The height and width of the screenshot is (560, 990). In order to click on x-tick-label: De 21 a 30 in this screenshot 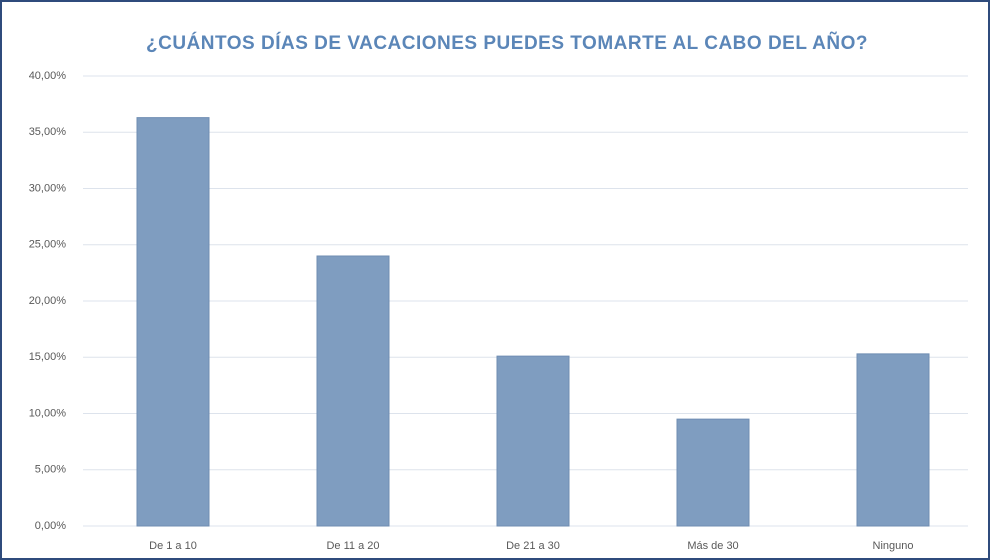, I will do `click(533, 546)`.